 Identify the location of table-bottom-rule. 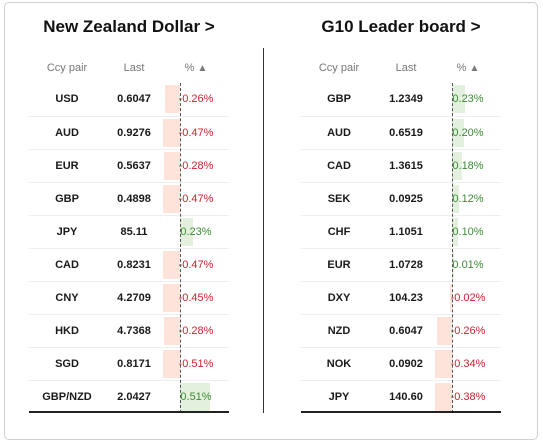
(129, 412).